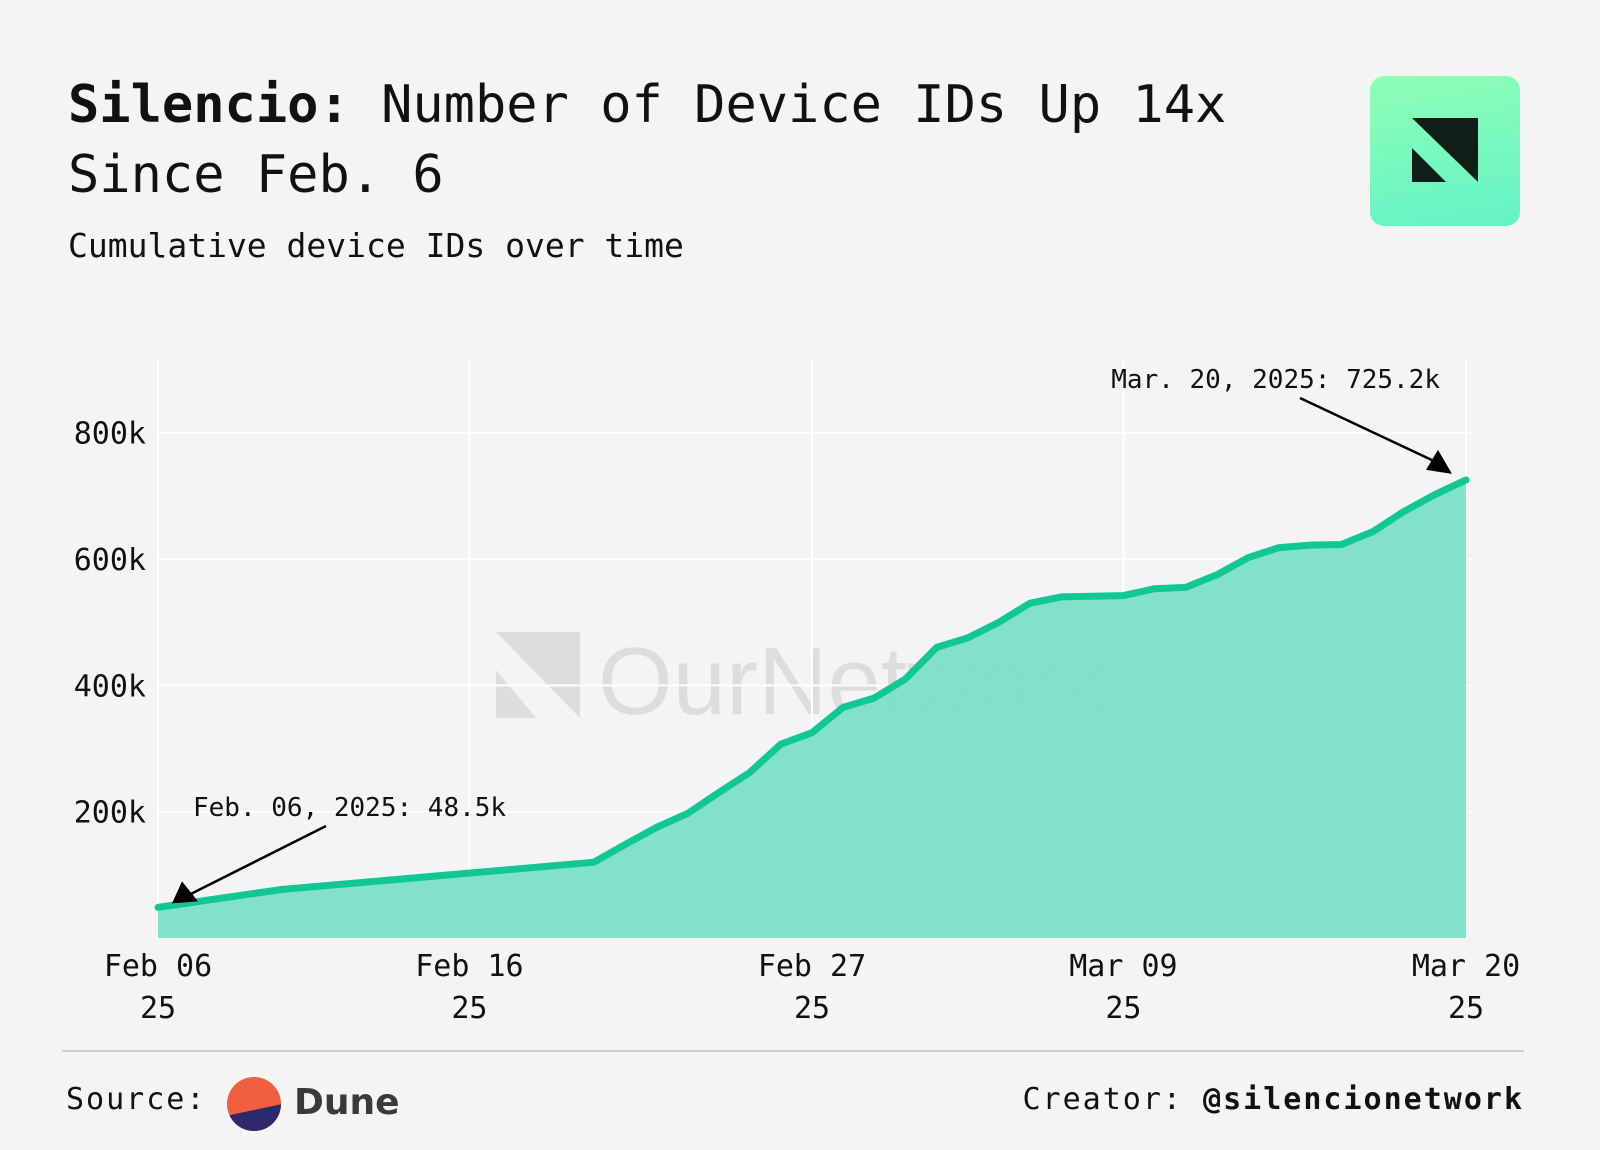 This screenshot has height=1150, width=1600. What do you see at coordinates (812, 966) in the screenshot?
I see `x-tick-label-2: Feb 27` at bounding box center [812, 966].